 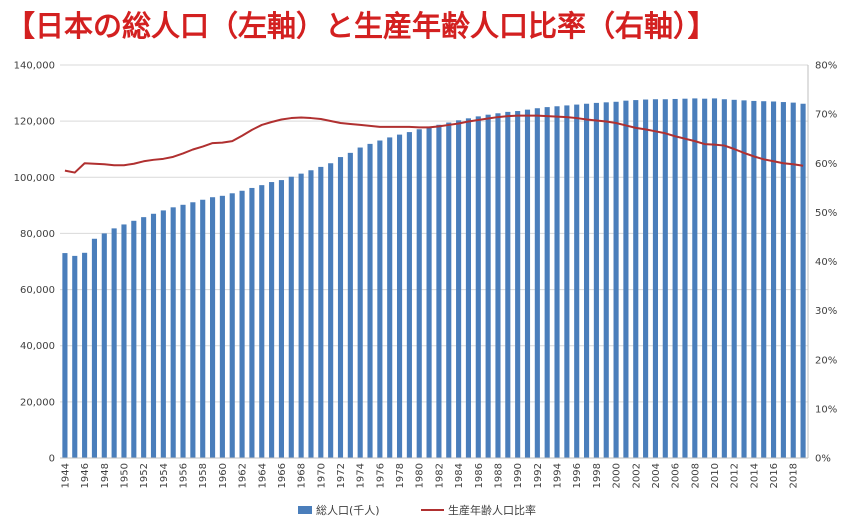 I want to click on x-tick-label: 1974, so click(x=361, y=475).